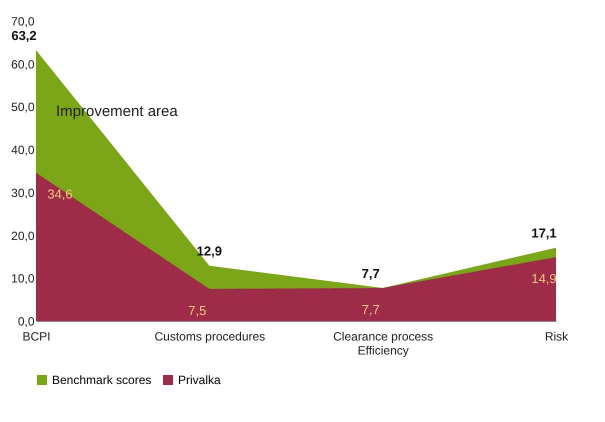 The width and height of the screenshot is (605, 422). I want to click on legend-label: Privalka, so click(200, 380).